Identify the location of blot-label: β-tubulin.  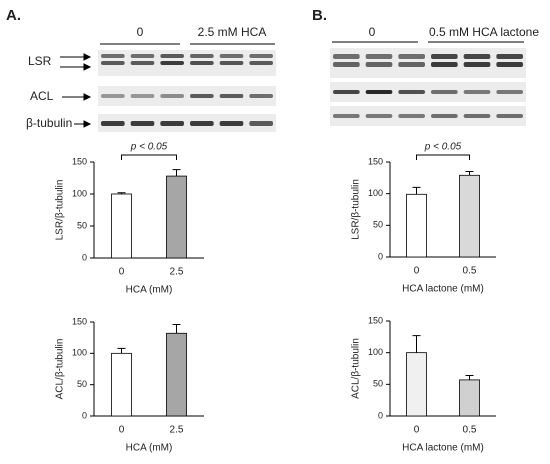
(49, 123).